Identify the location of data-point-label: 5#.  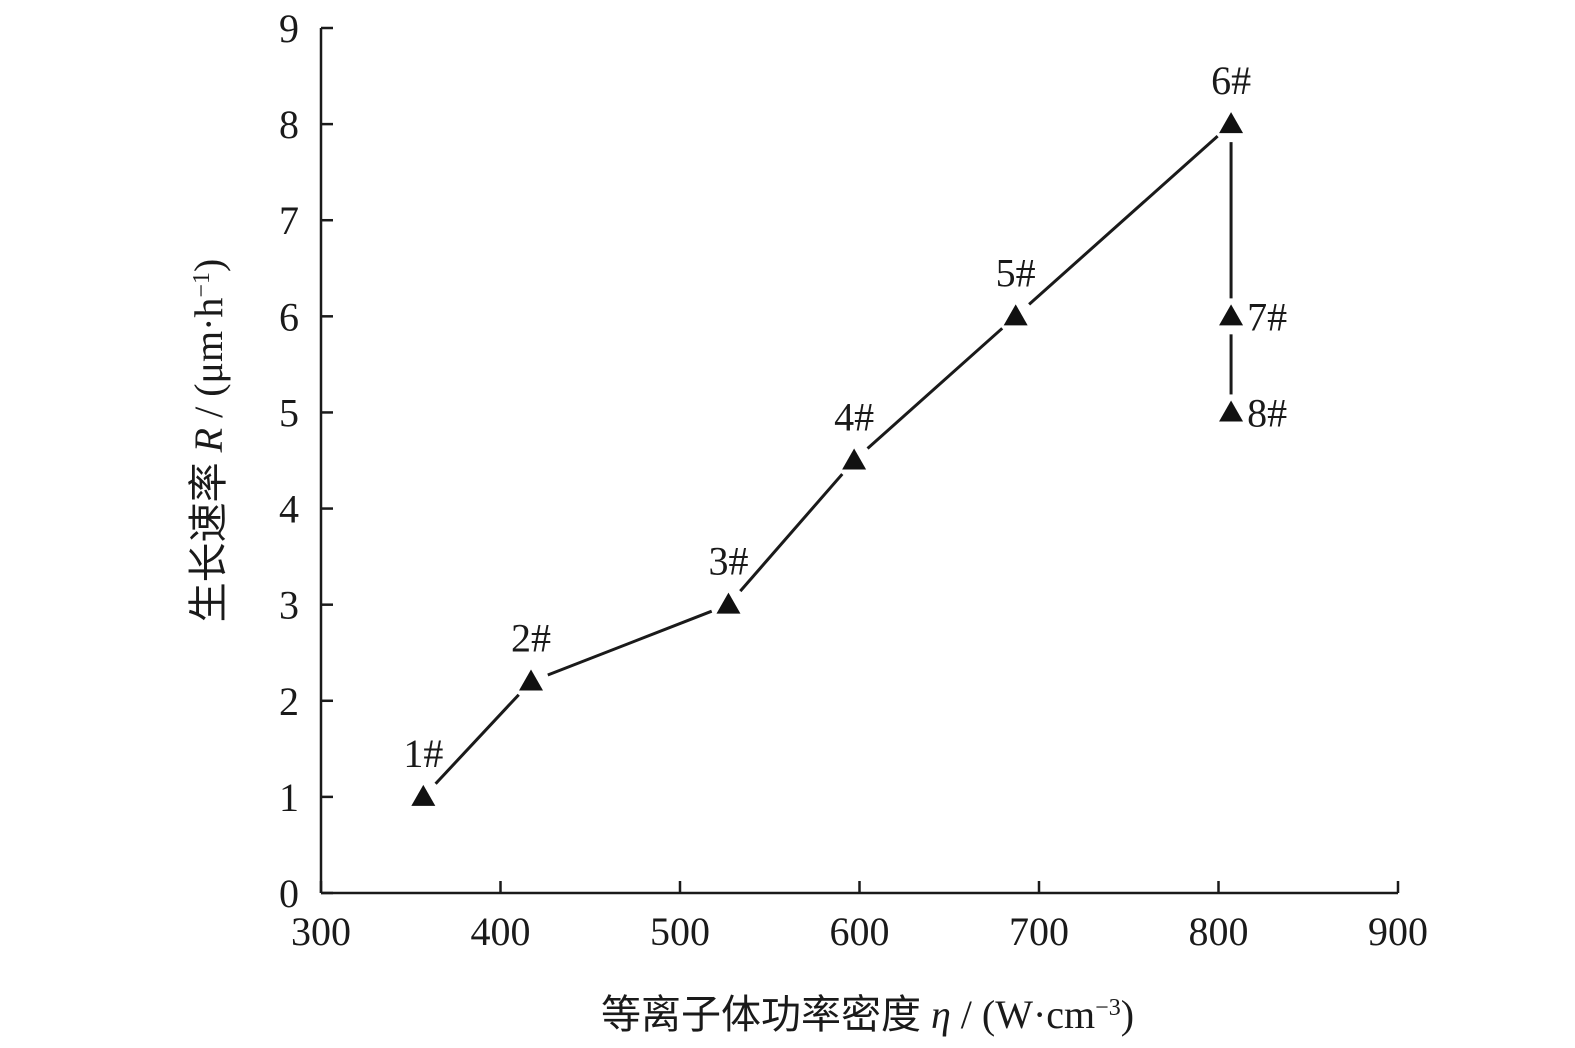
(1016, 272).